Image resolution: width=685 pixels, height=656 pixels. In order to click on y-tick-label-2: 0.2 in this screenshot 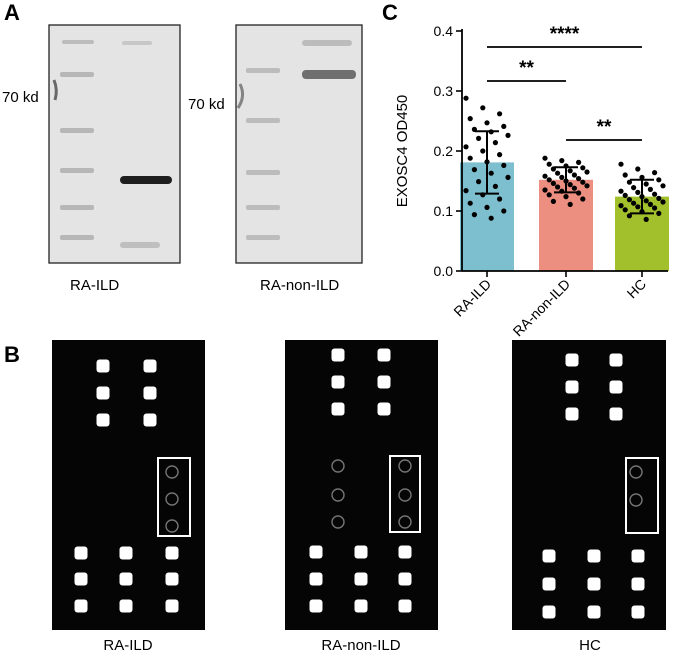, I will do `click(444, 151)`.